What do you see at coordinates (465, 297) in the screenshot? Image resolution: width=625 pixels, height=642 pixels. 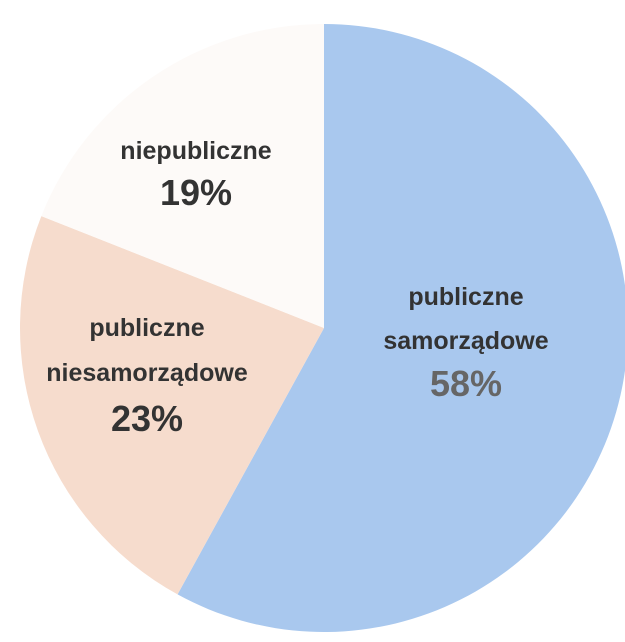 I see `slice-label-samorzadowe-line-1: publiczne` at bounding box center [465, 297].